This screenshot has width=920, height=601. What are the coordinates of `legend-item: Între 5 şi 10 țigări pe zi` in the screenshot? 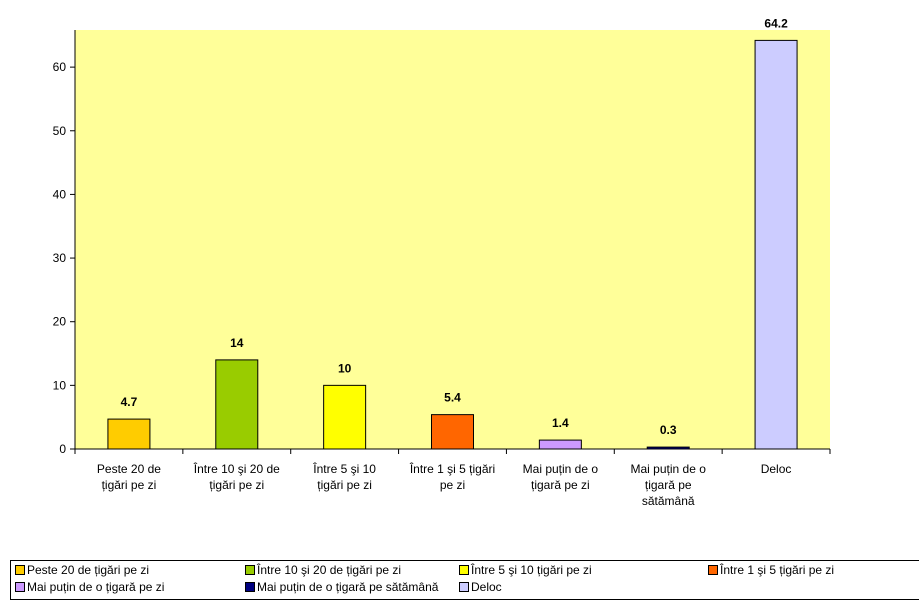 It's located at (525, 570).